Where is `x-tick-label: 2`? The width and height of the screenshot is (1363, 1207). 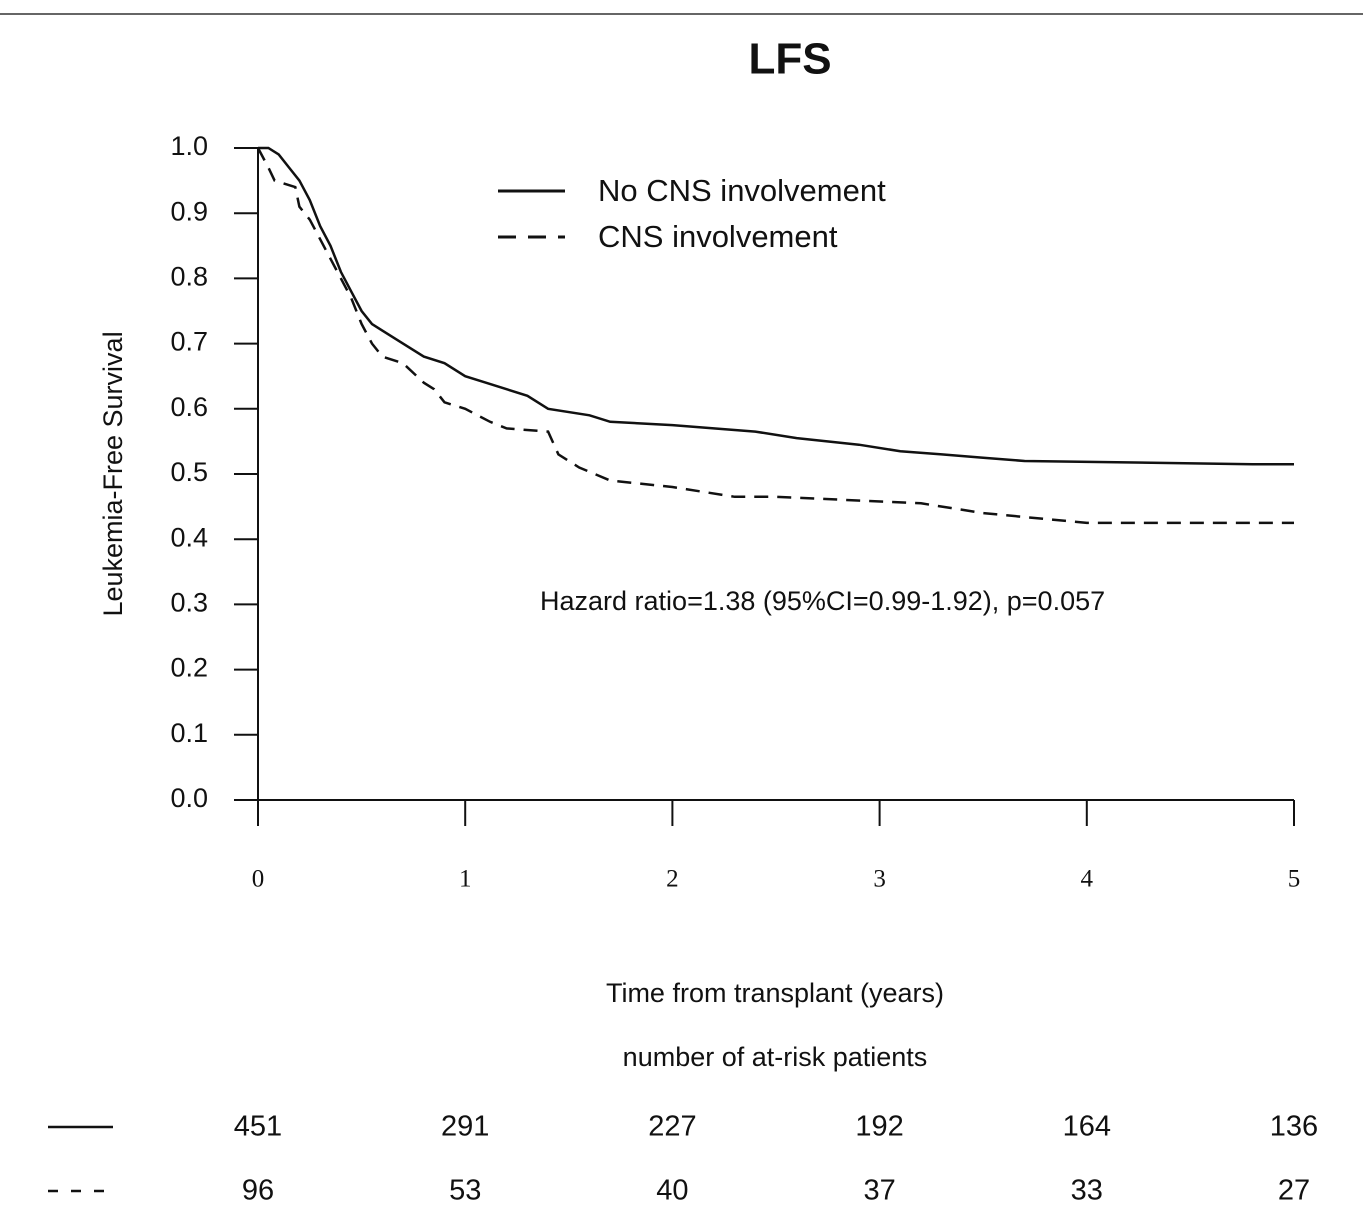
x-tick-label: 2 is located at coordinates (672, 879).